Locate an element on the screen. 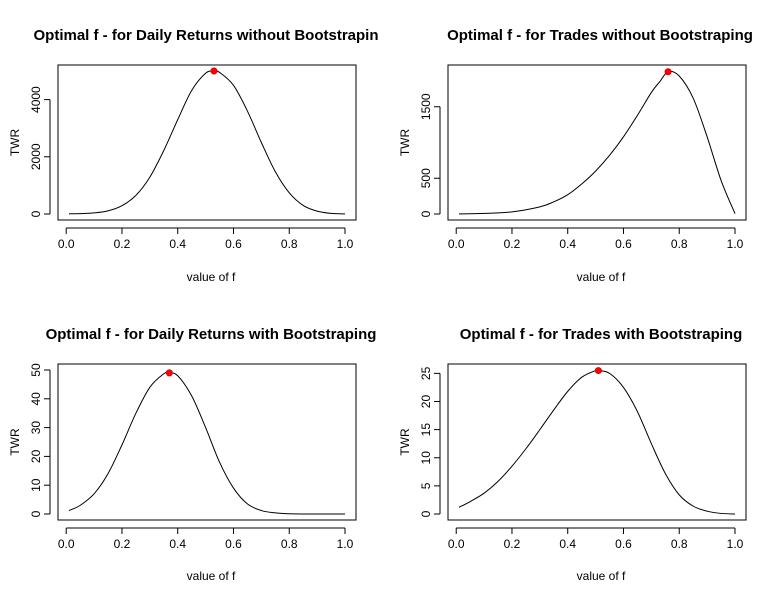  y-axis: 0 500 1500 is located at coordinates (430, 155).